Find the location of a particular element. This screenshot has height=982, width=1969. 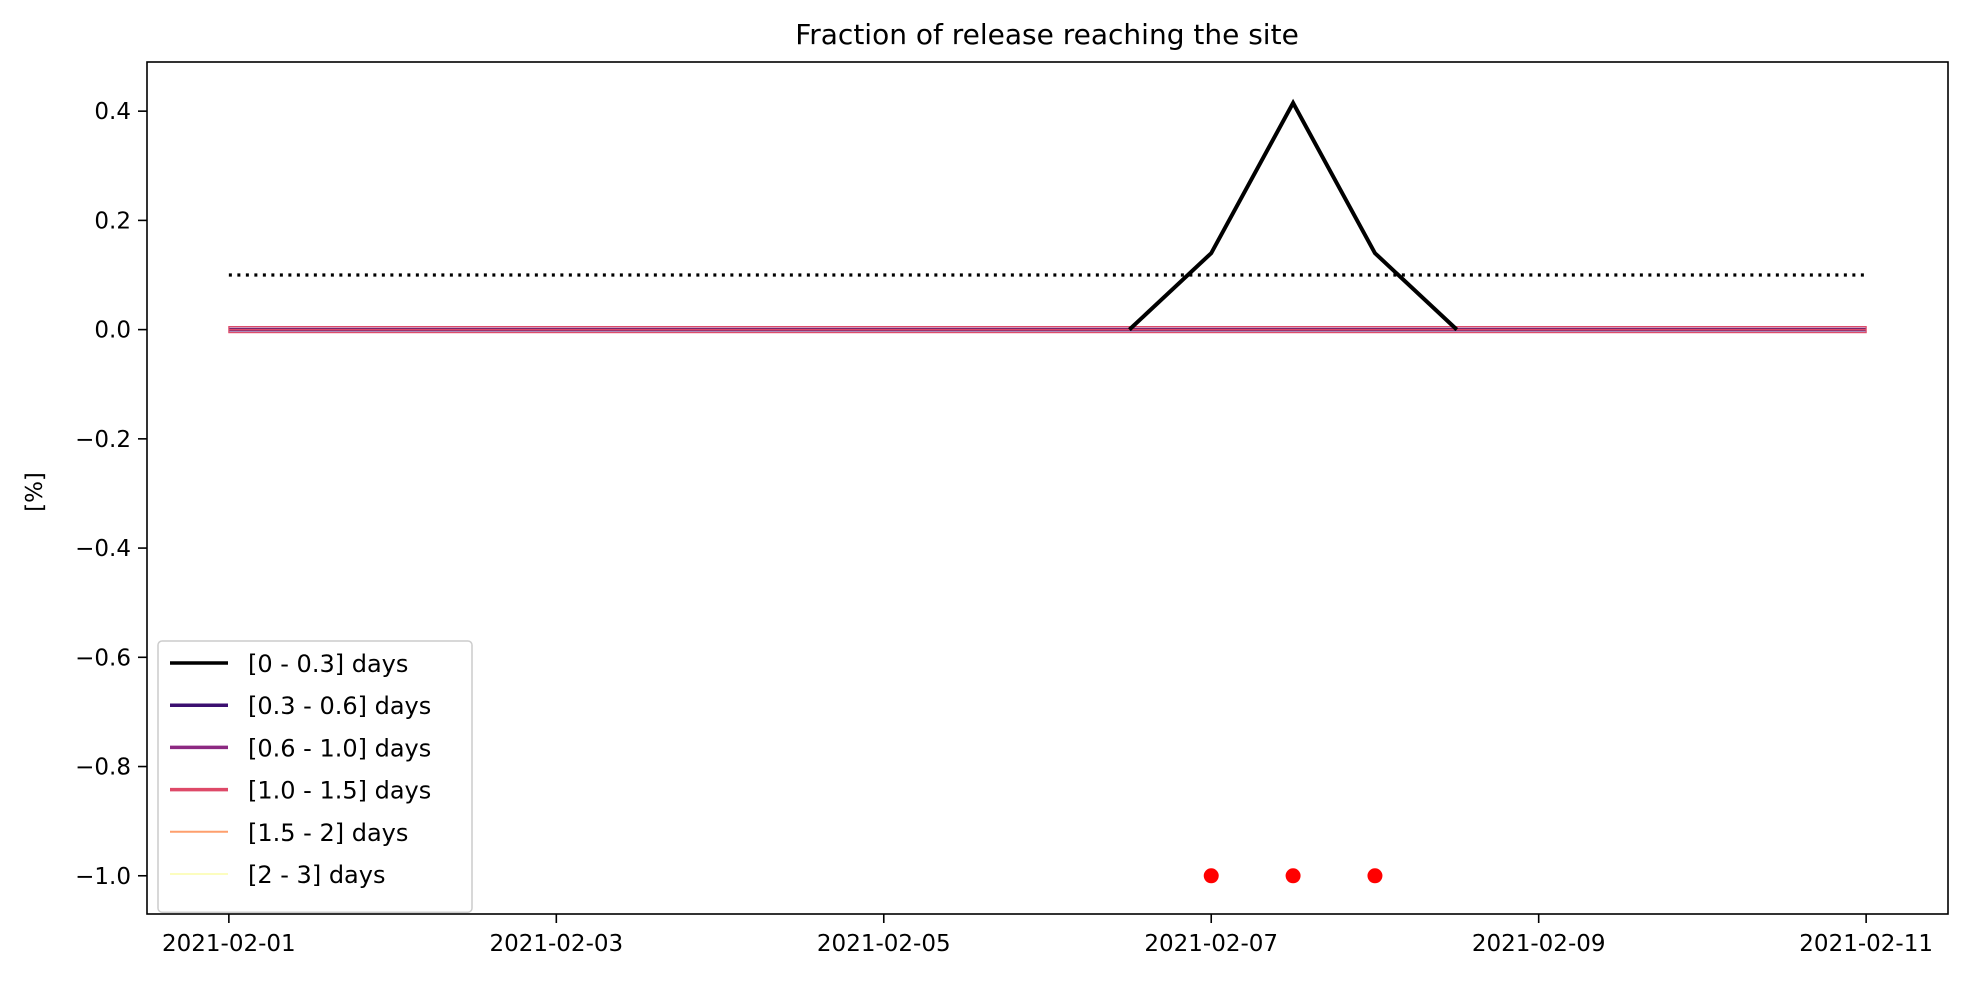

legend-box is located at coordinates (315, 776).